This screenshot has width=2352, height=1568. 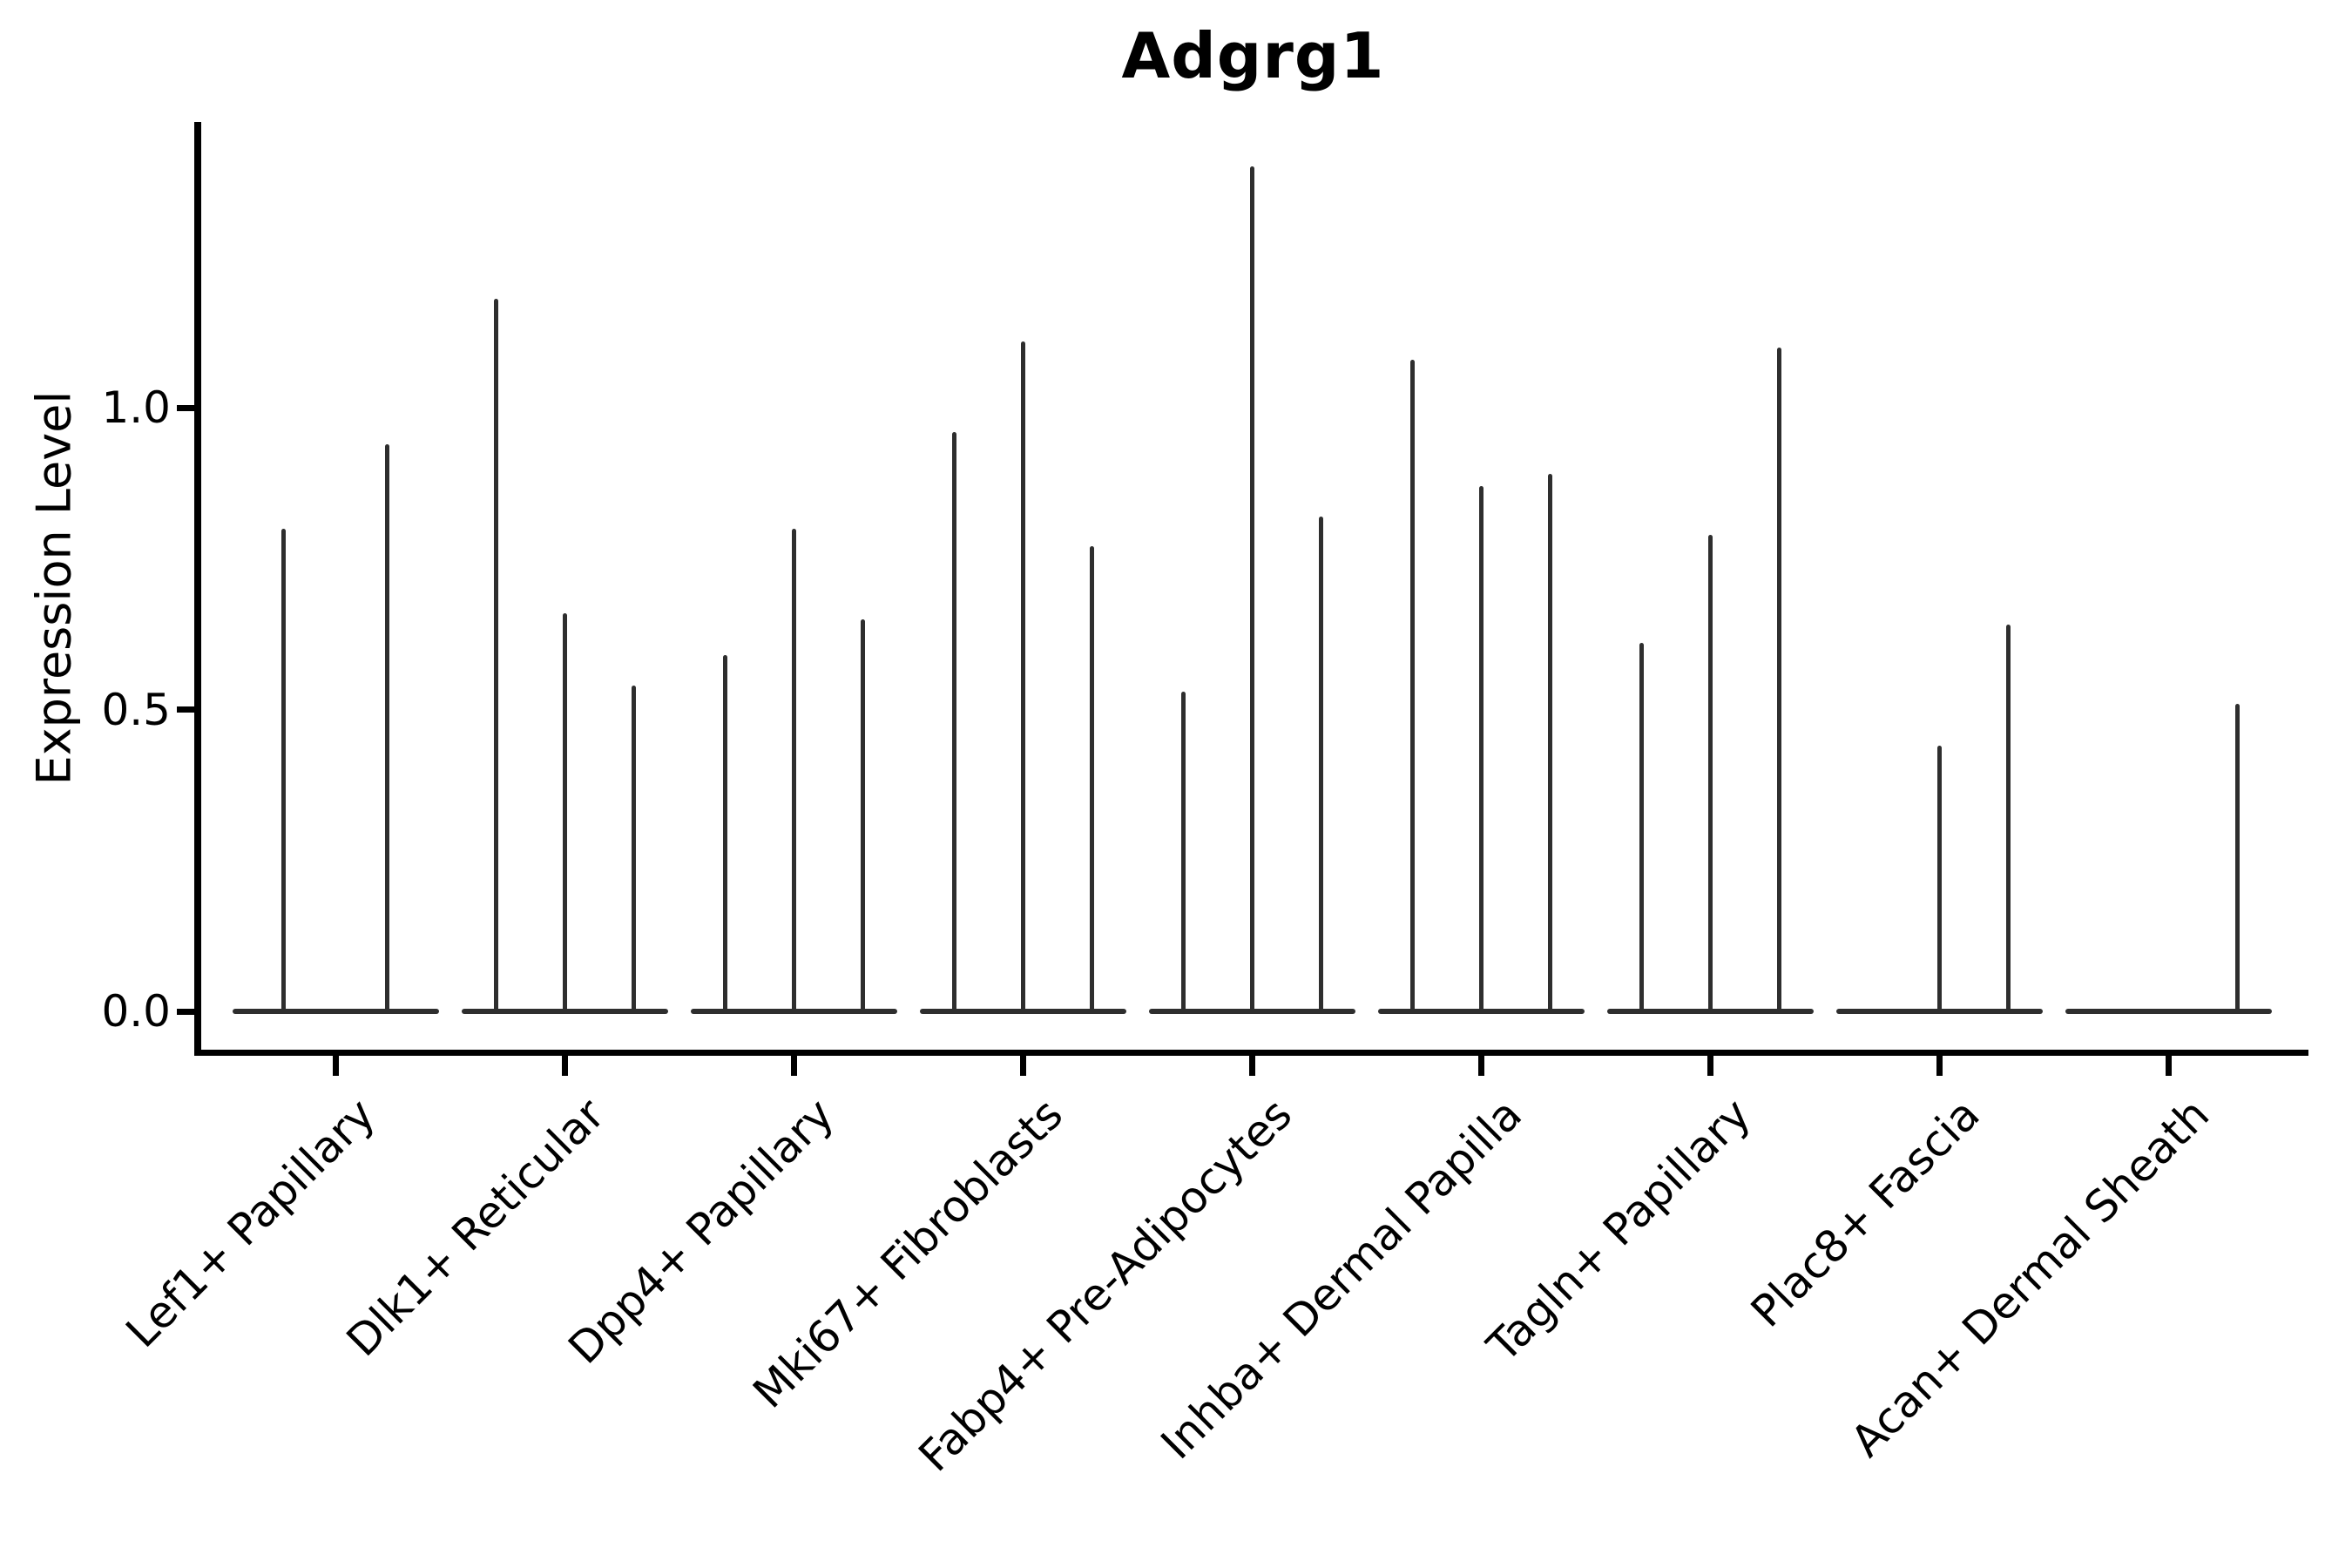 I want to click on y-tick-label: 0.0, so click(x=136, y=1012).